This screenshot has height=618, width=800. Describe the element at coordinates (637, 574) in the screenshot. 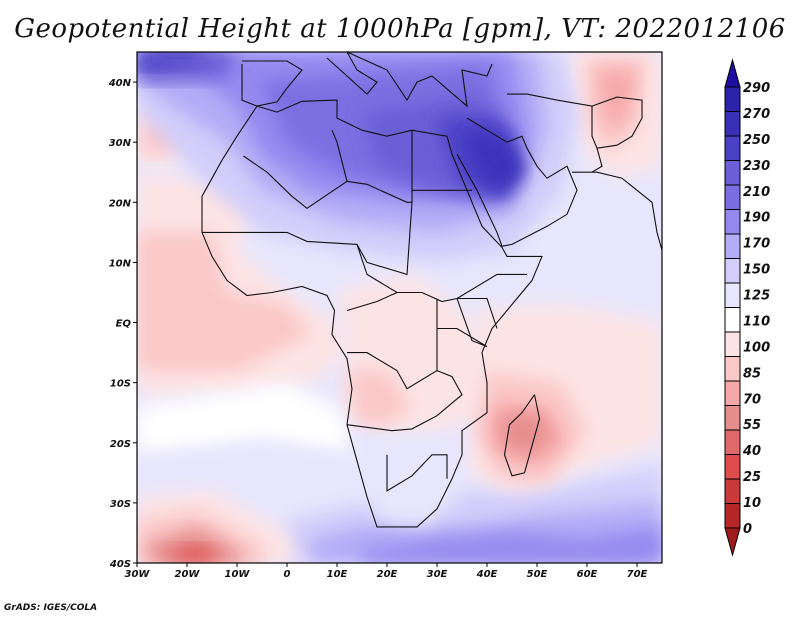

I see `x-tick-label: 70E` at that location.